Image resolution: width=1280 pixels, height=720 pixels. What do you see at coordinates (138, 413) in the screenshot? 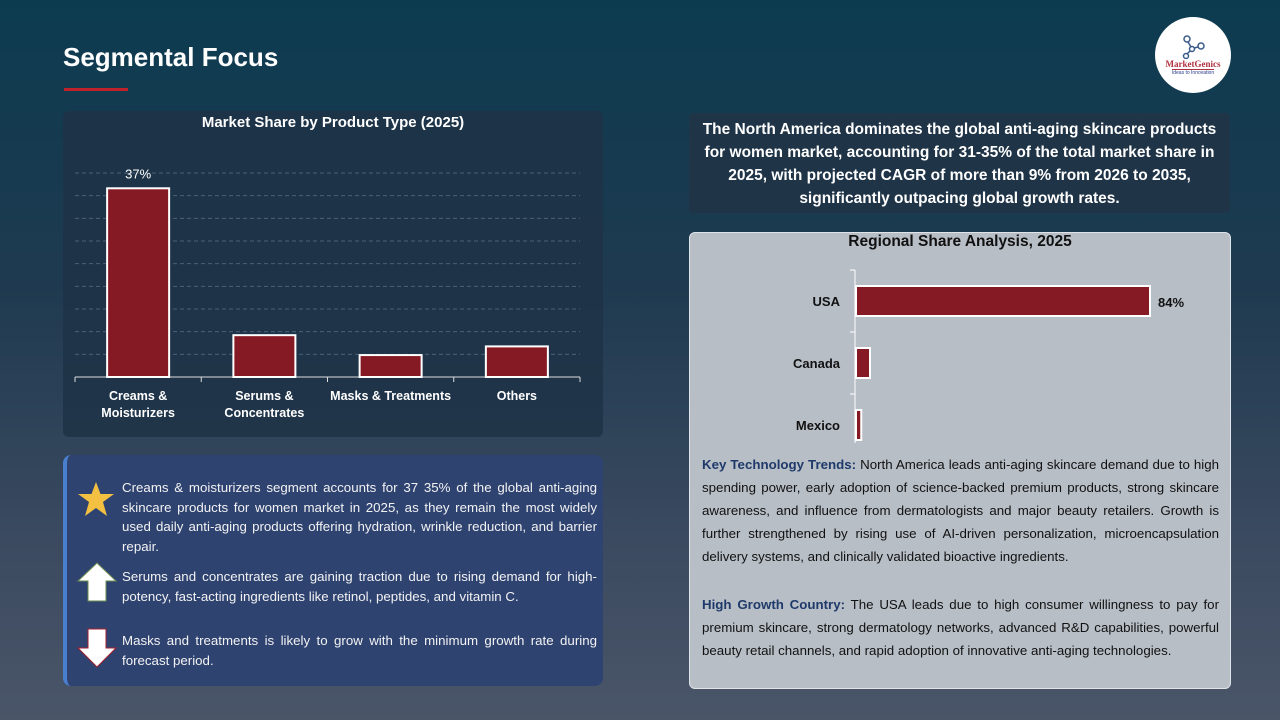
I see `category-label: Moisturizers` at bounding box center [138, 413].